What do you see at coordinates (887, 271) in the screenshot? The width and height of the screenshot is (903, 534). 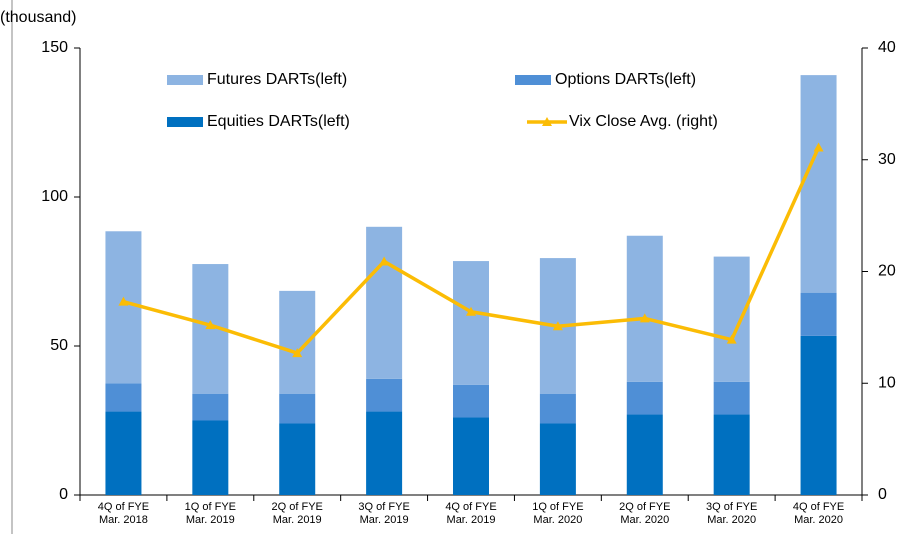 I see `y2-tick-label: 20` at bounding box center [887, 271].